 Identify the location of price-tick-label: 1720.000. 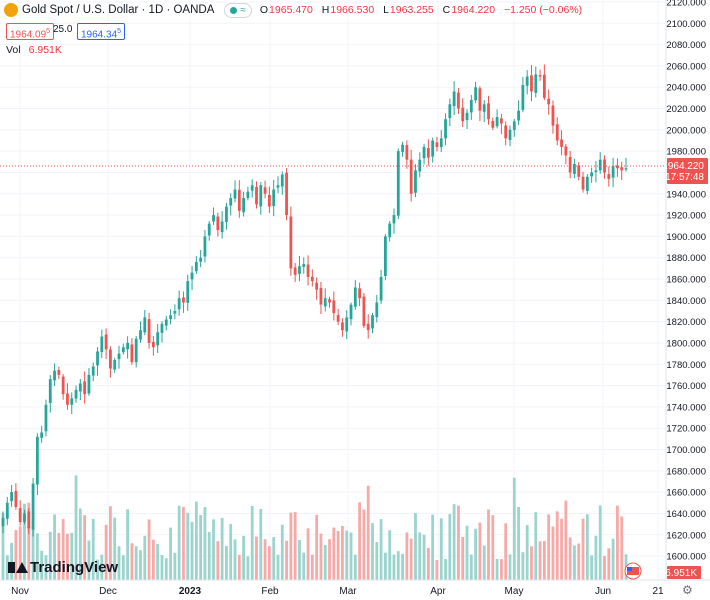
(686, 429).